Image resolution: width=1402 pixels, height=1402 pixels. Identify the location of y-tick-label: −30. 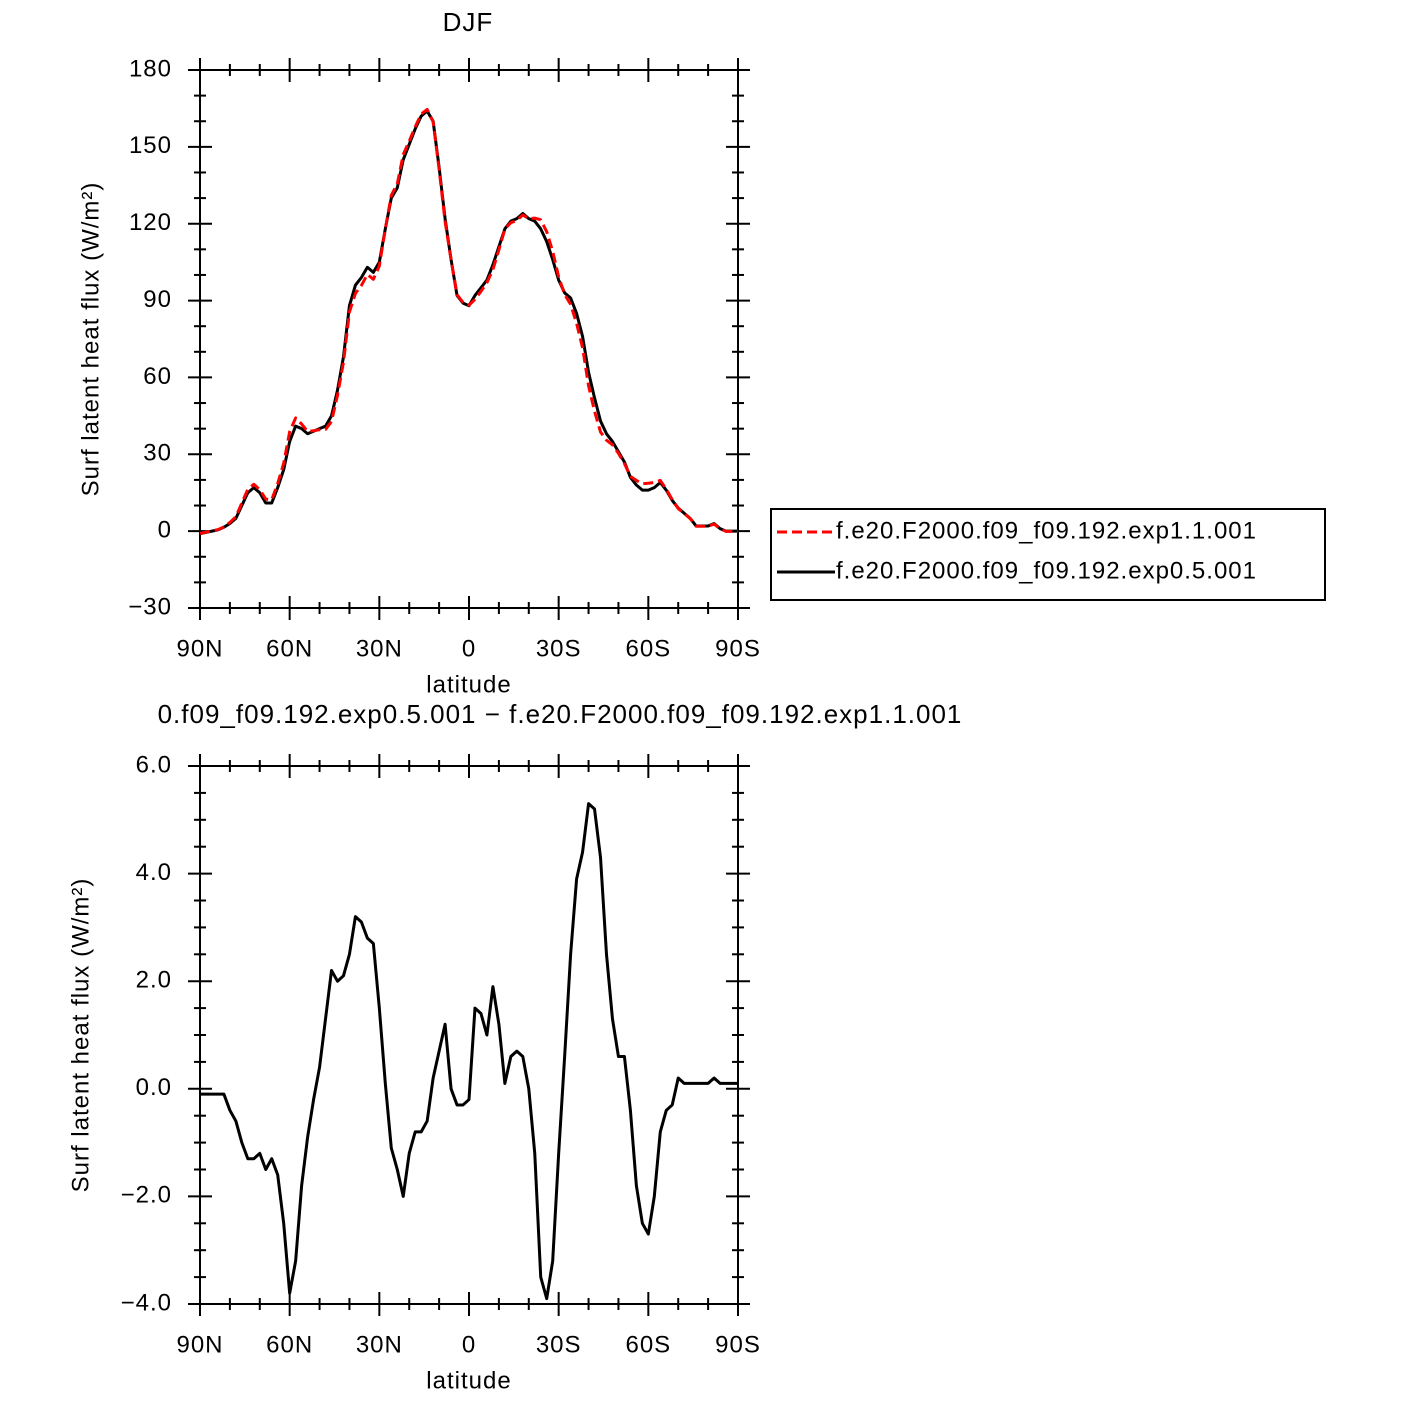
(150, 606).